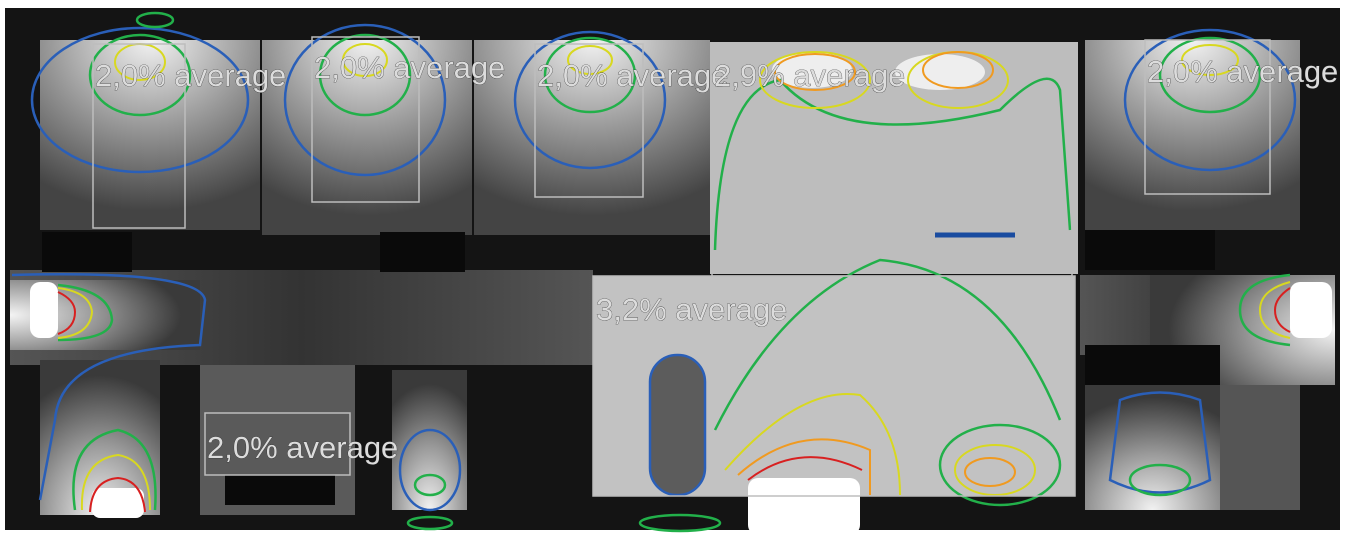 This screenshot has width=1350, height=535. Describe the element at coordinates (691, 309) in the screenshot. I see `zone-label: 3,2% average` at that location.